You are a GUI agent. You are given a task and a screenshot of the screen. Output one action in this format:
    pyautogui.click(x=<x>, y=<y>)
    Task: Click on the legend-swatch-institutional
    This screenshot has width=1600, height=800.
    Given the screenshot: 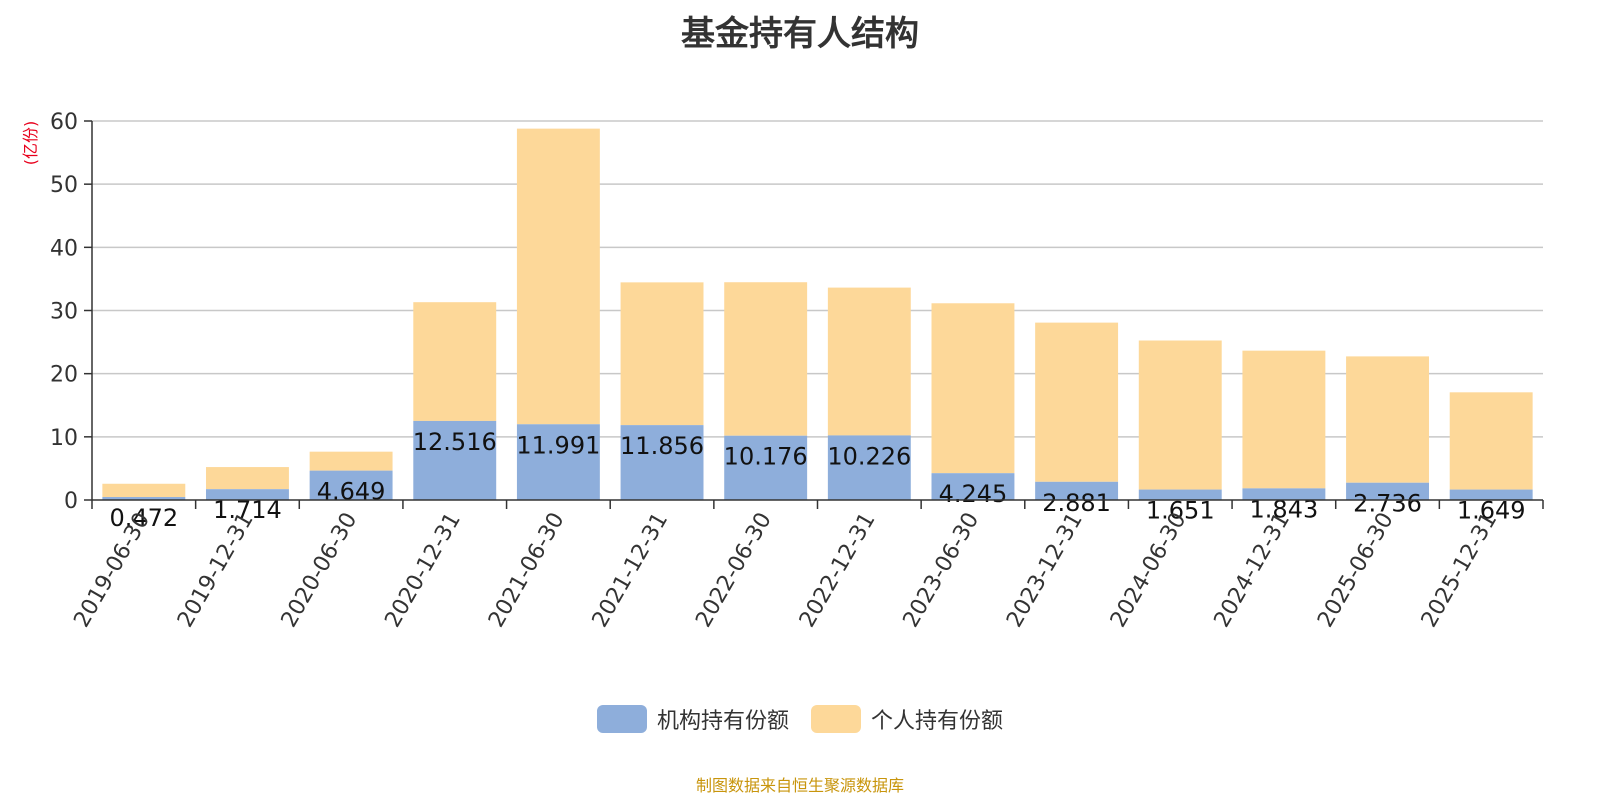 What is the action you would take?
    pyautogui.click(x=621, y=719)
    